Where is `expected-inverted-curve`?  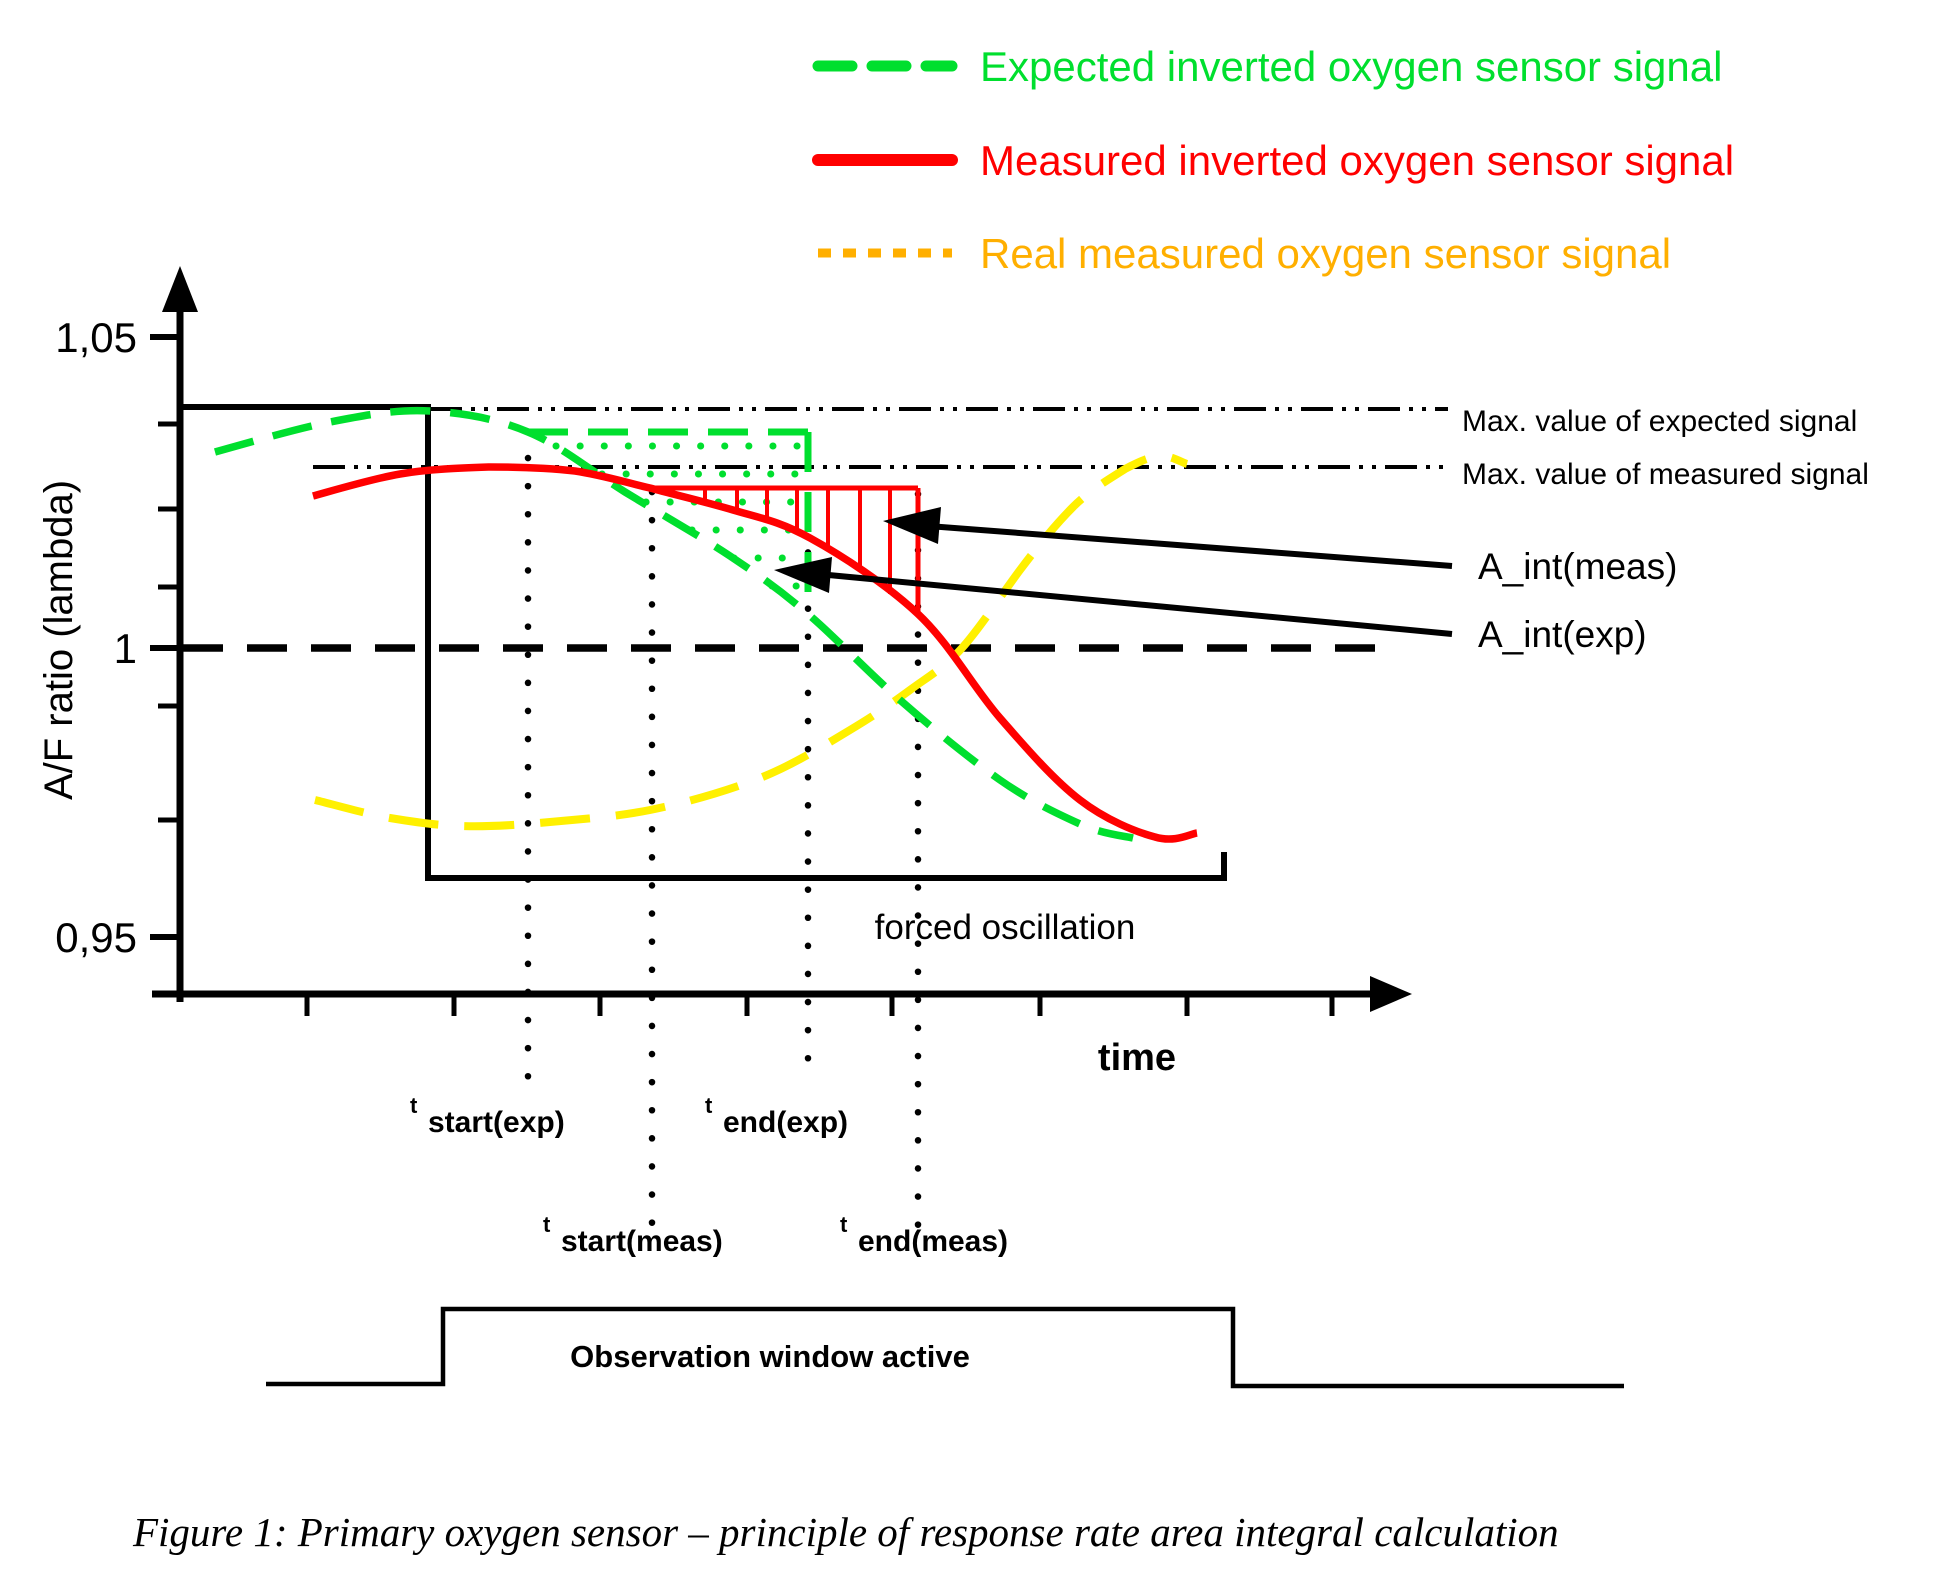 expected-inverted-curve is located at coordinates (674, 624).